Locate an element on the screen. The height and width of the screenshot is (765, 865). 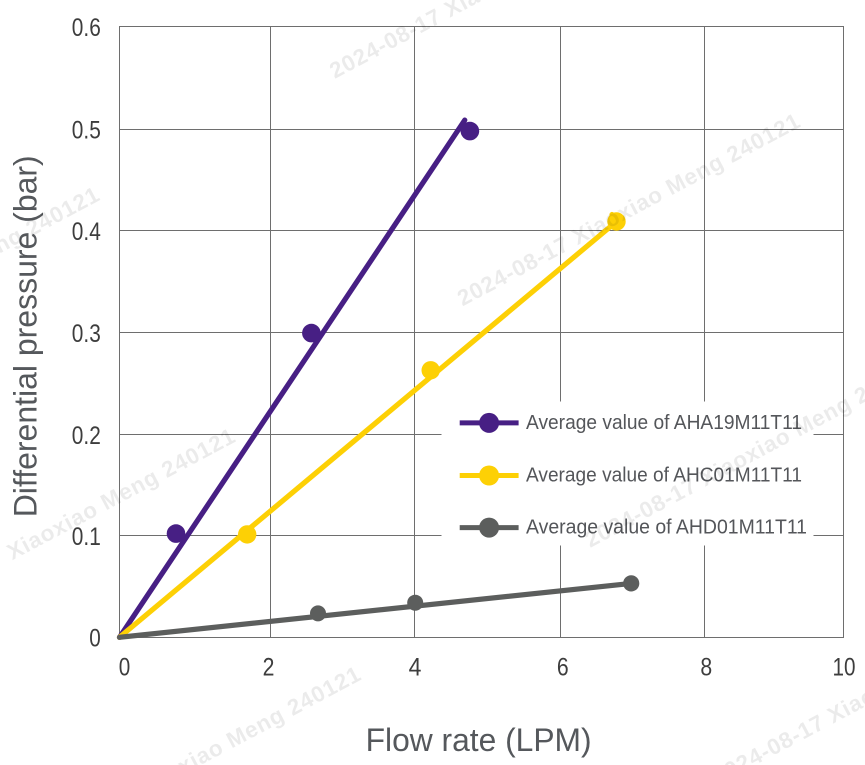
svg-text: 0.5 is located at coordinates (86, 131).